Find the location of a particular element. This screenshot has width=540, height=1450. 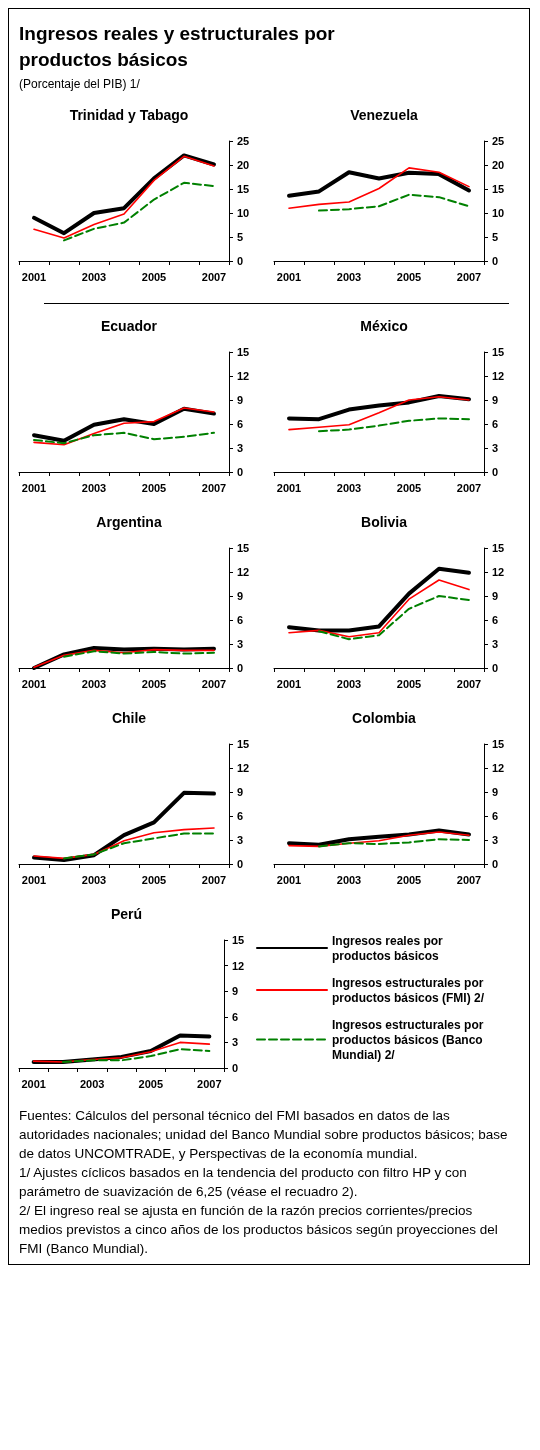

y-tick-label: 10 is located at coordinates (498, 213).